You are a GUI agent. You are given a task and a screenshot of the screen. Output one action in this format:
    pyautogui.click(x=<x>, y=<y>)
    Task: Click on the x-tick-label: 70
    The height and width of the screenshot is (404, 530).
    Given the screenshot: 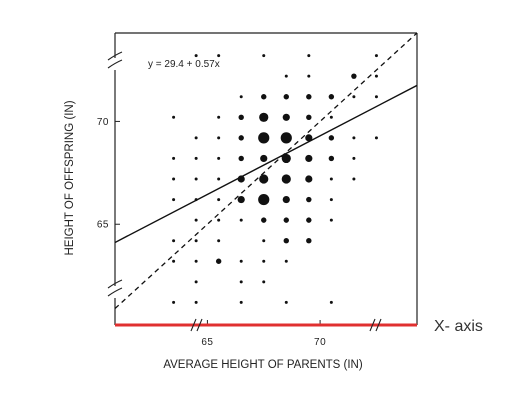 What is the action you would take?
    pyautogui.click(x=320, y=342)
    